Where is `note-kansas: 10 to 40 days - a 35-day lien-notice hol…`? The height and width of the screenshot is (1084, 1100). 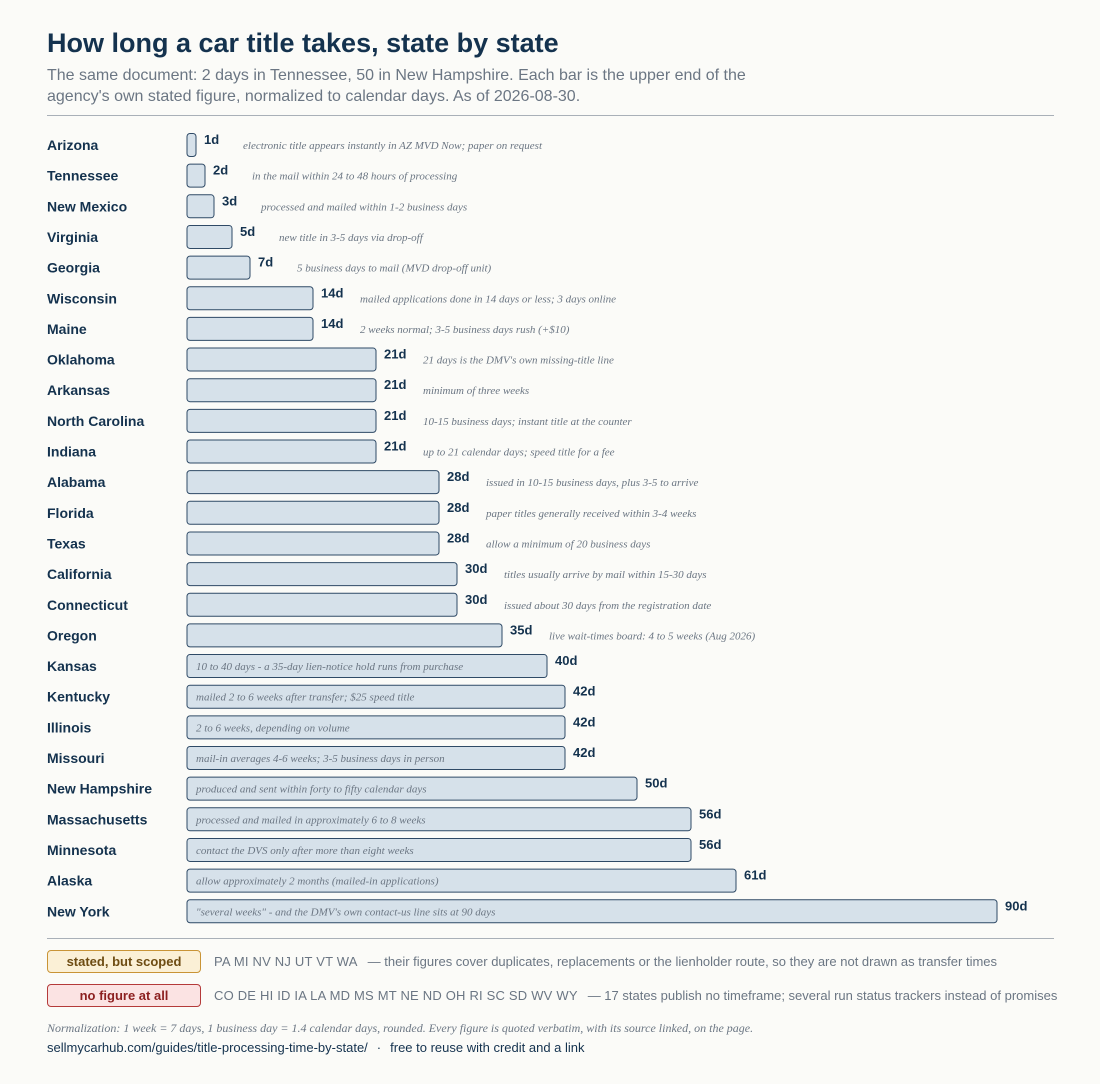 note-kansas: 10 to 40 days - a 35-day lien-notice hol… is located at coordinates (329, 667).